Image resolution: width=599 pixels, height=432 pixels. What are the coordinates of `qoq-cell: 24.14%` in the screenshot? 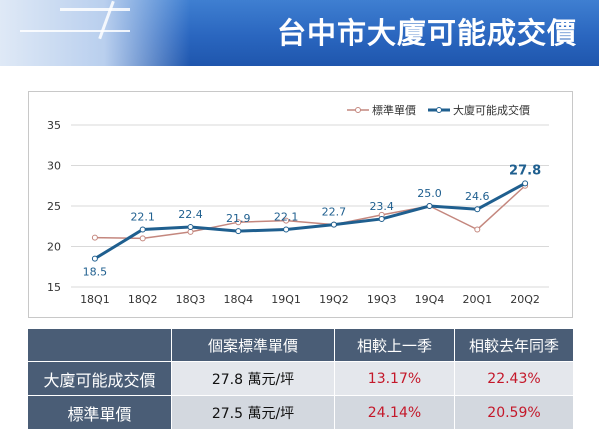 It's located at (394, 412).